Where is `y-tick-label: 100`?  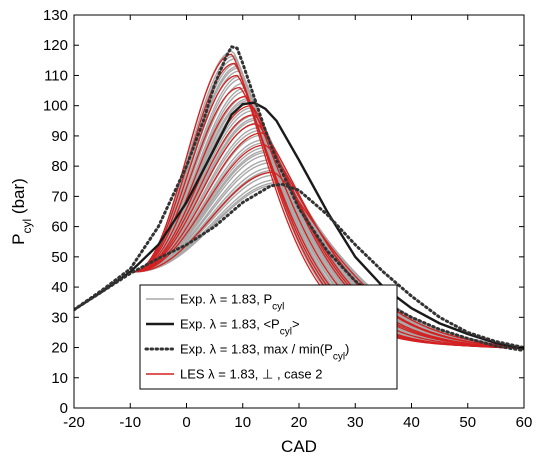 y-tick-label: 100 is located at coordinates (55, 106).